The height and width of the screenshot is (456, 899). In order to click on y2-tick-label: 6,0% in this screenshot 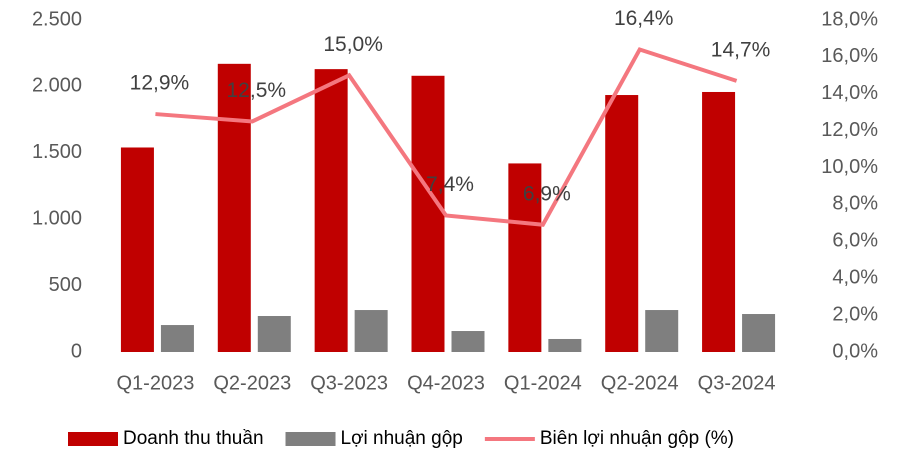, I will do `click(855, 241)`.